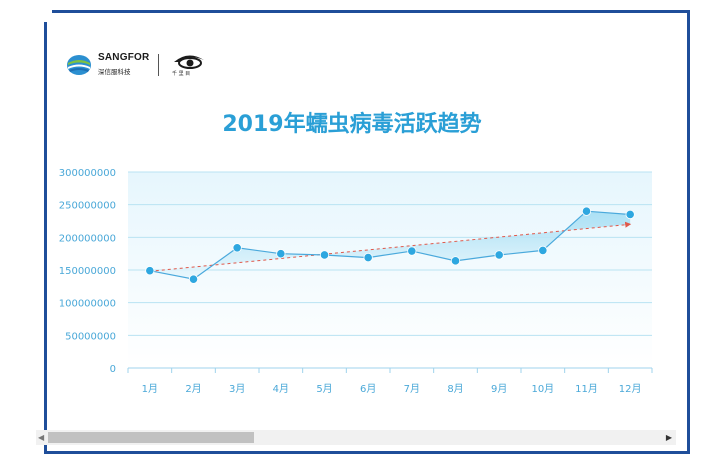 The image size is (704, 464). I want to click on scroll-thumb, so click(151, 437).